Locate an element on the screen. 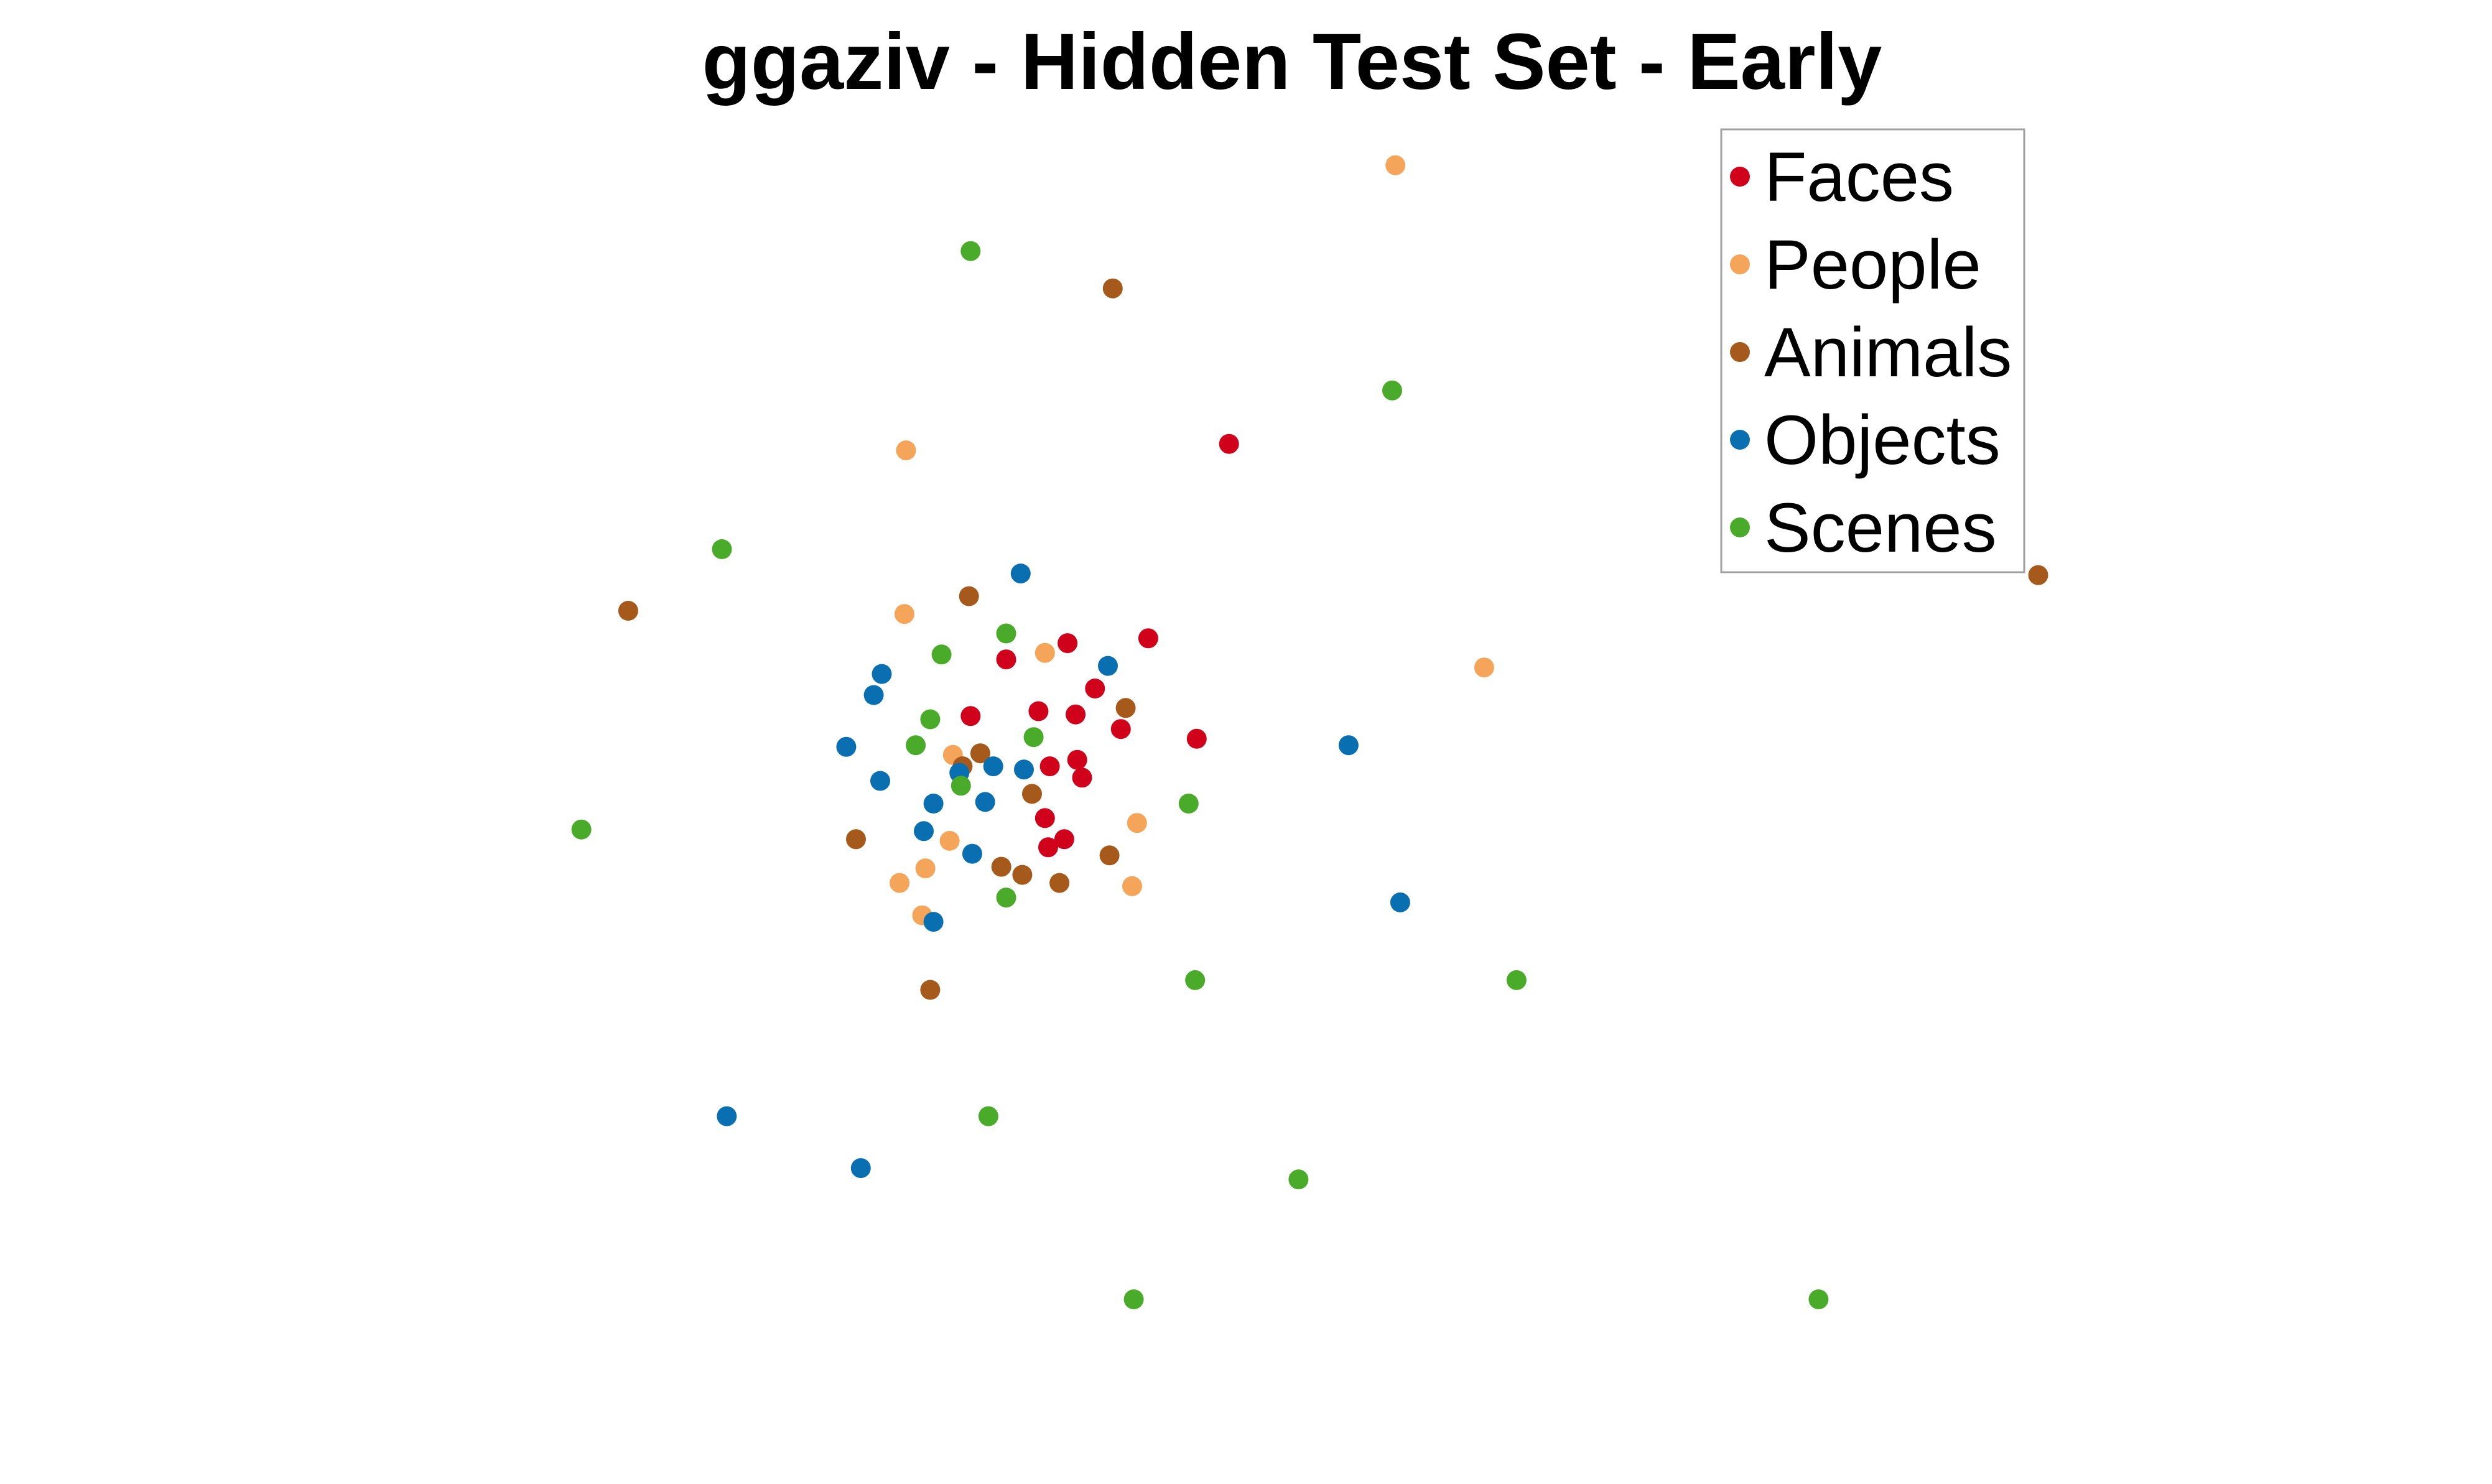  legend-label-faces: Faces is located at coordinates (1859, 177).